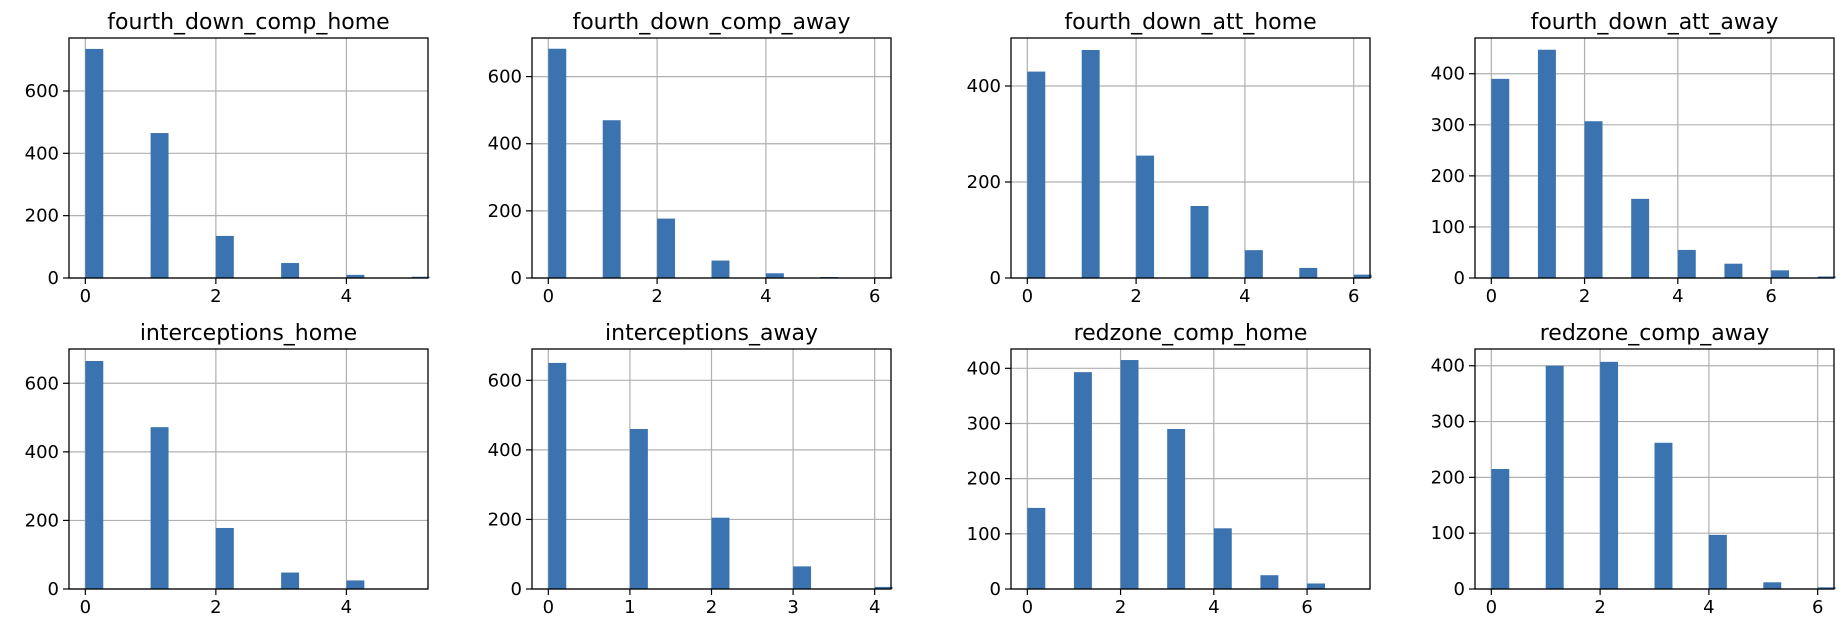  What do you see at coordinates (711, 22) in the screenshot?
I see `histogram-title: fourth_down_comp_away` at bounding box center [711, 22].